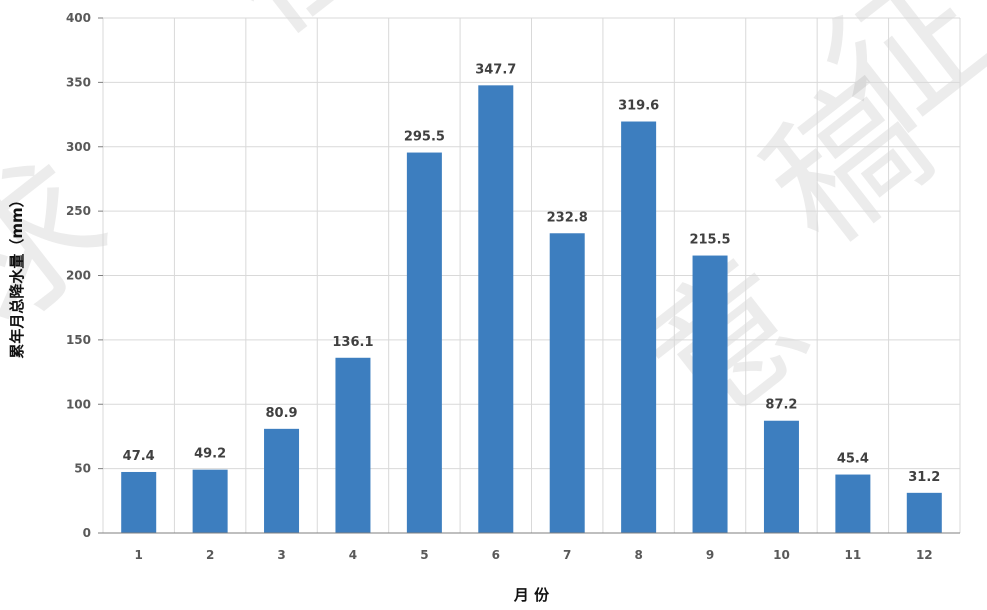  Describe the element at coordinates (781, 405) in the screenshot. I see `data-label-month-10: 87.2` at that location.